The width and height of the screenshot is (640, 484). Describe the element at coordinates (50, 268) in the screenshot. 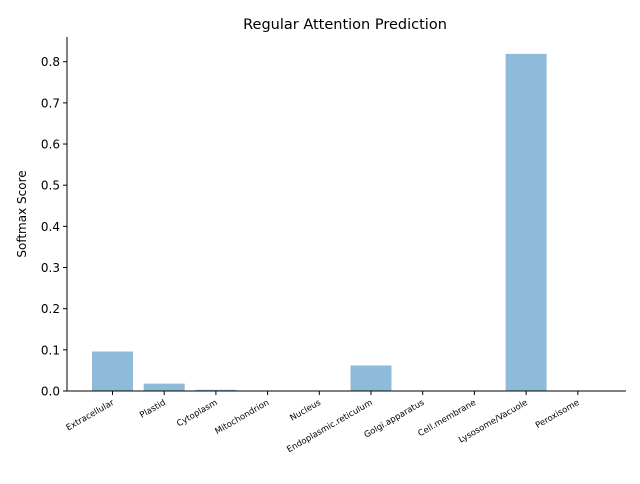

I see `y-tick-label: 0.3` at that location.